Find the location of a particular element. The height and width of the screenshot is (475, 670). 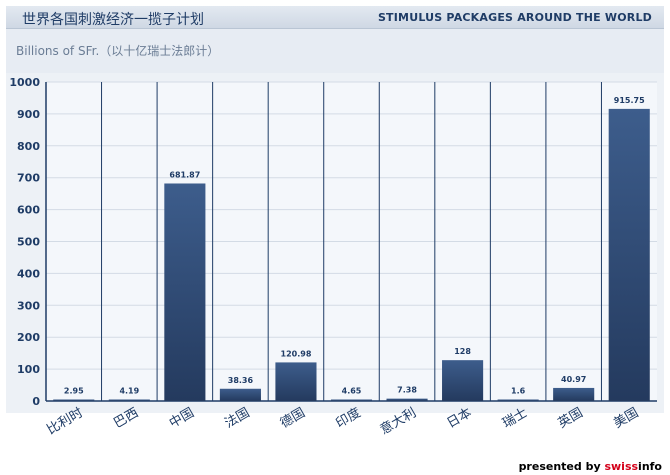

value-label: 915.75 is located at coordinates (629, 100).